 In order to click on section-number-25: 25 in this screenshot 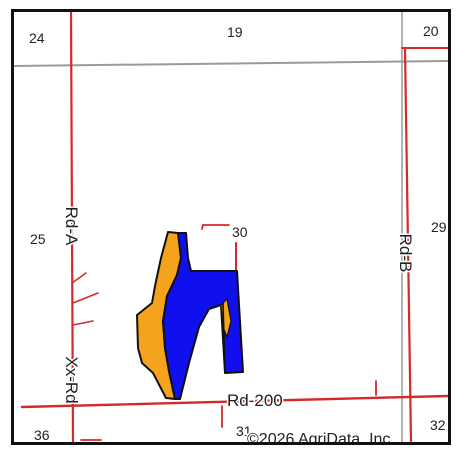, I will do `click(38, 239)`.